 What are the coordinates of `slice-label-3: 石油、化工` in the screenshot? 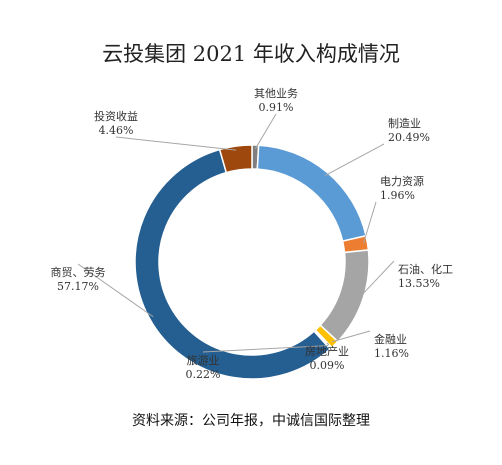 It's located at (425, 269).